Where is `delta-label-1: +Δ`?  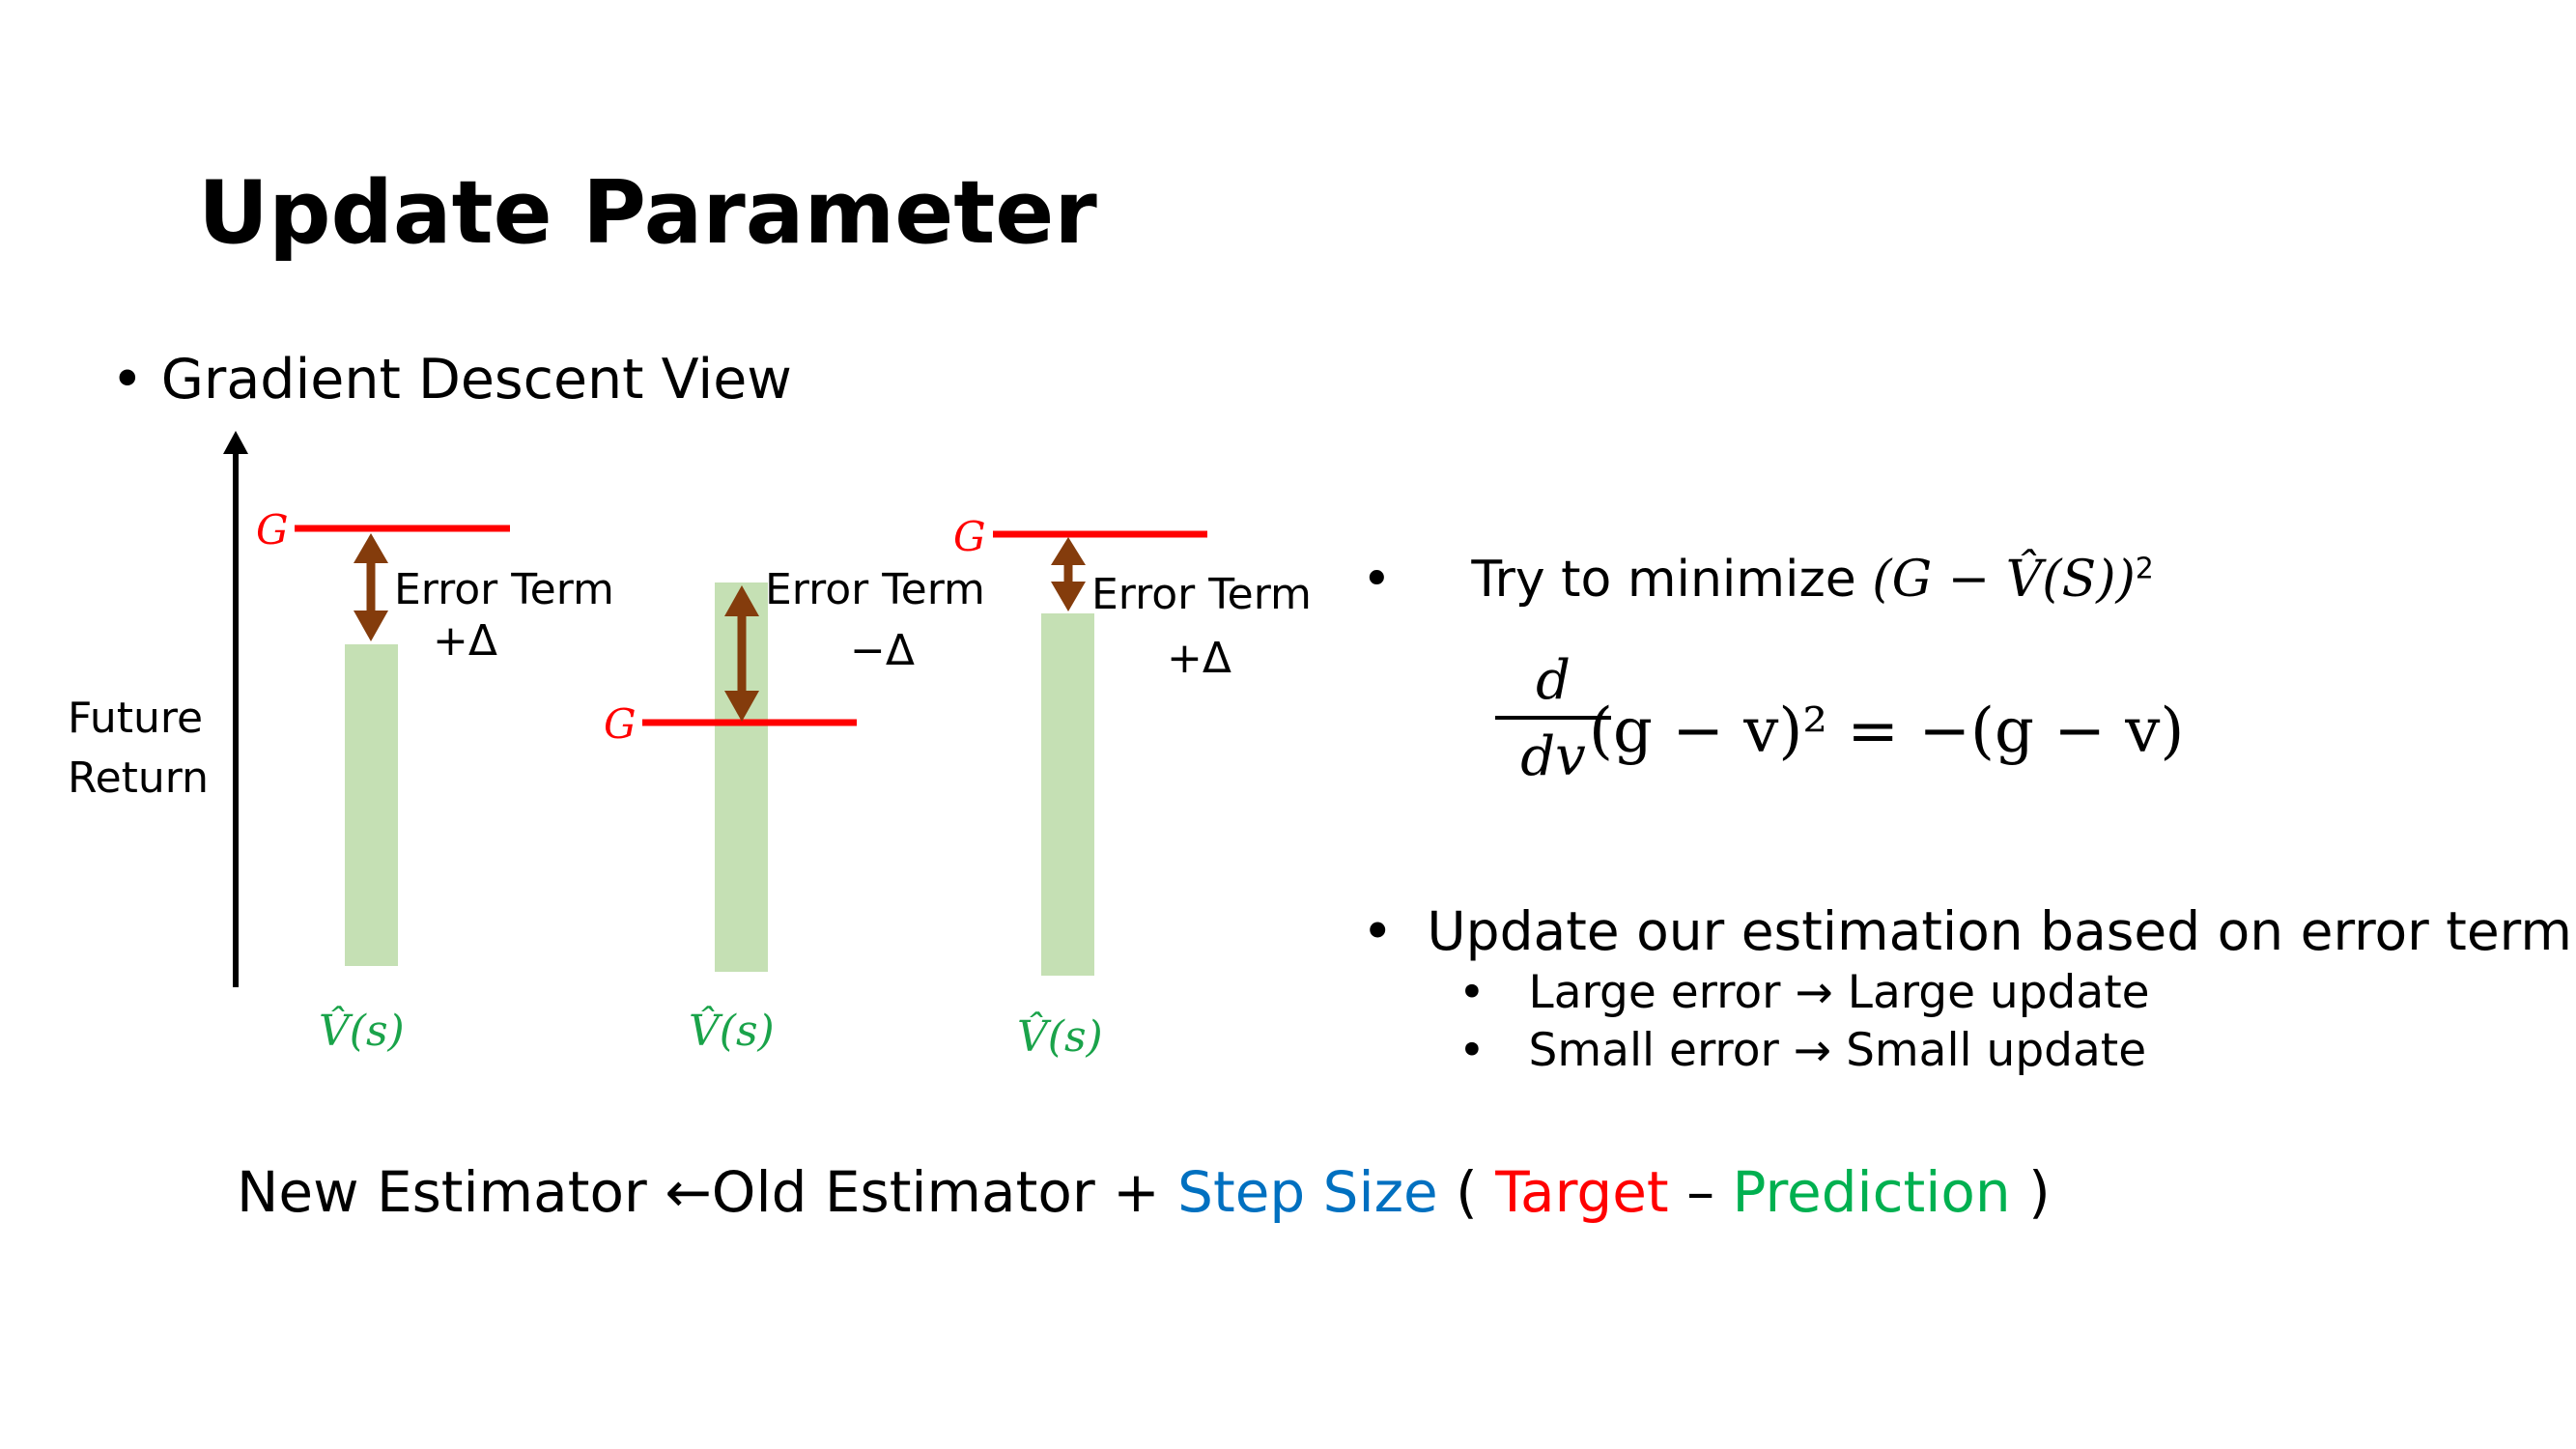 delta-label-1: +Δ is located at coordinates (465, 641).